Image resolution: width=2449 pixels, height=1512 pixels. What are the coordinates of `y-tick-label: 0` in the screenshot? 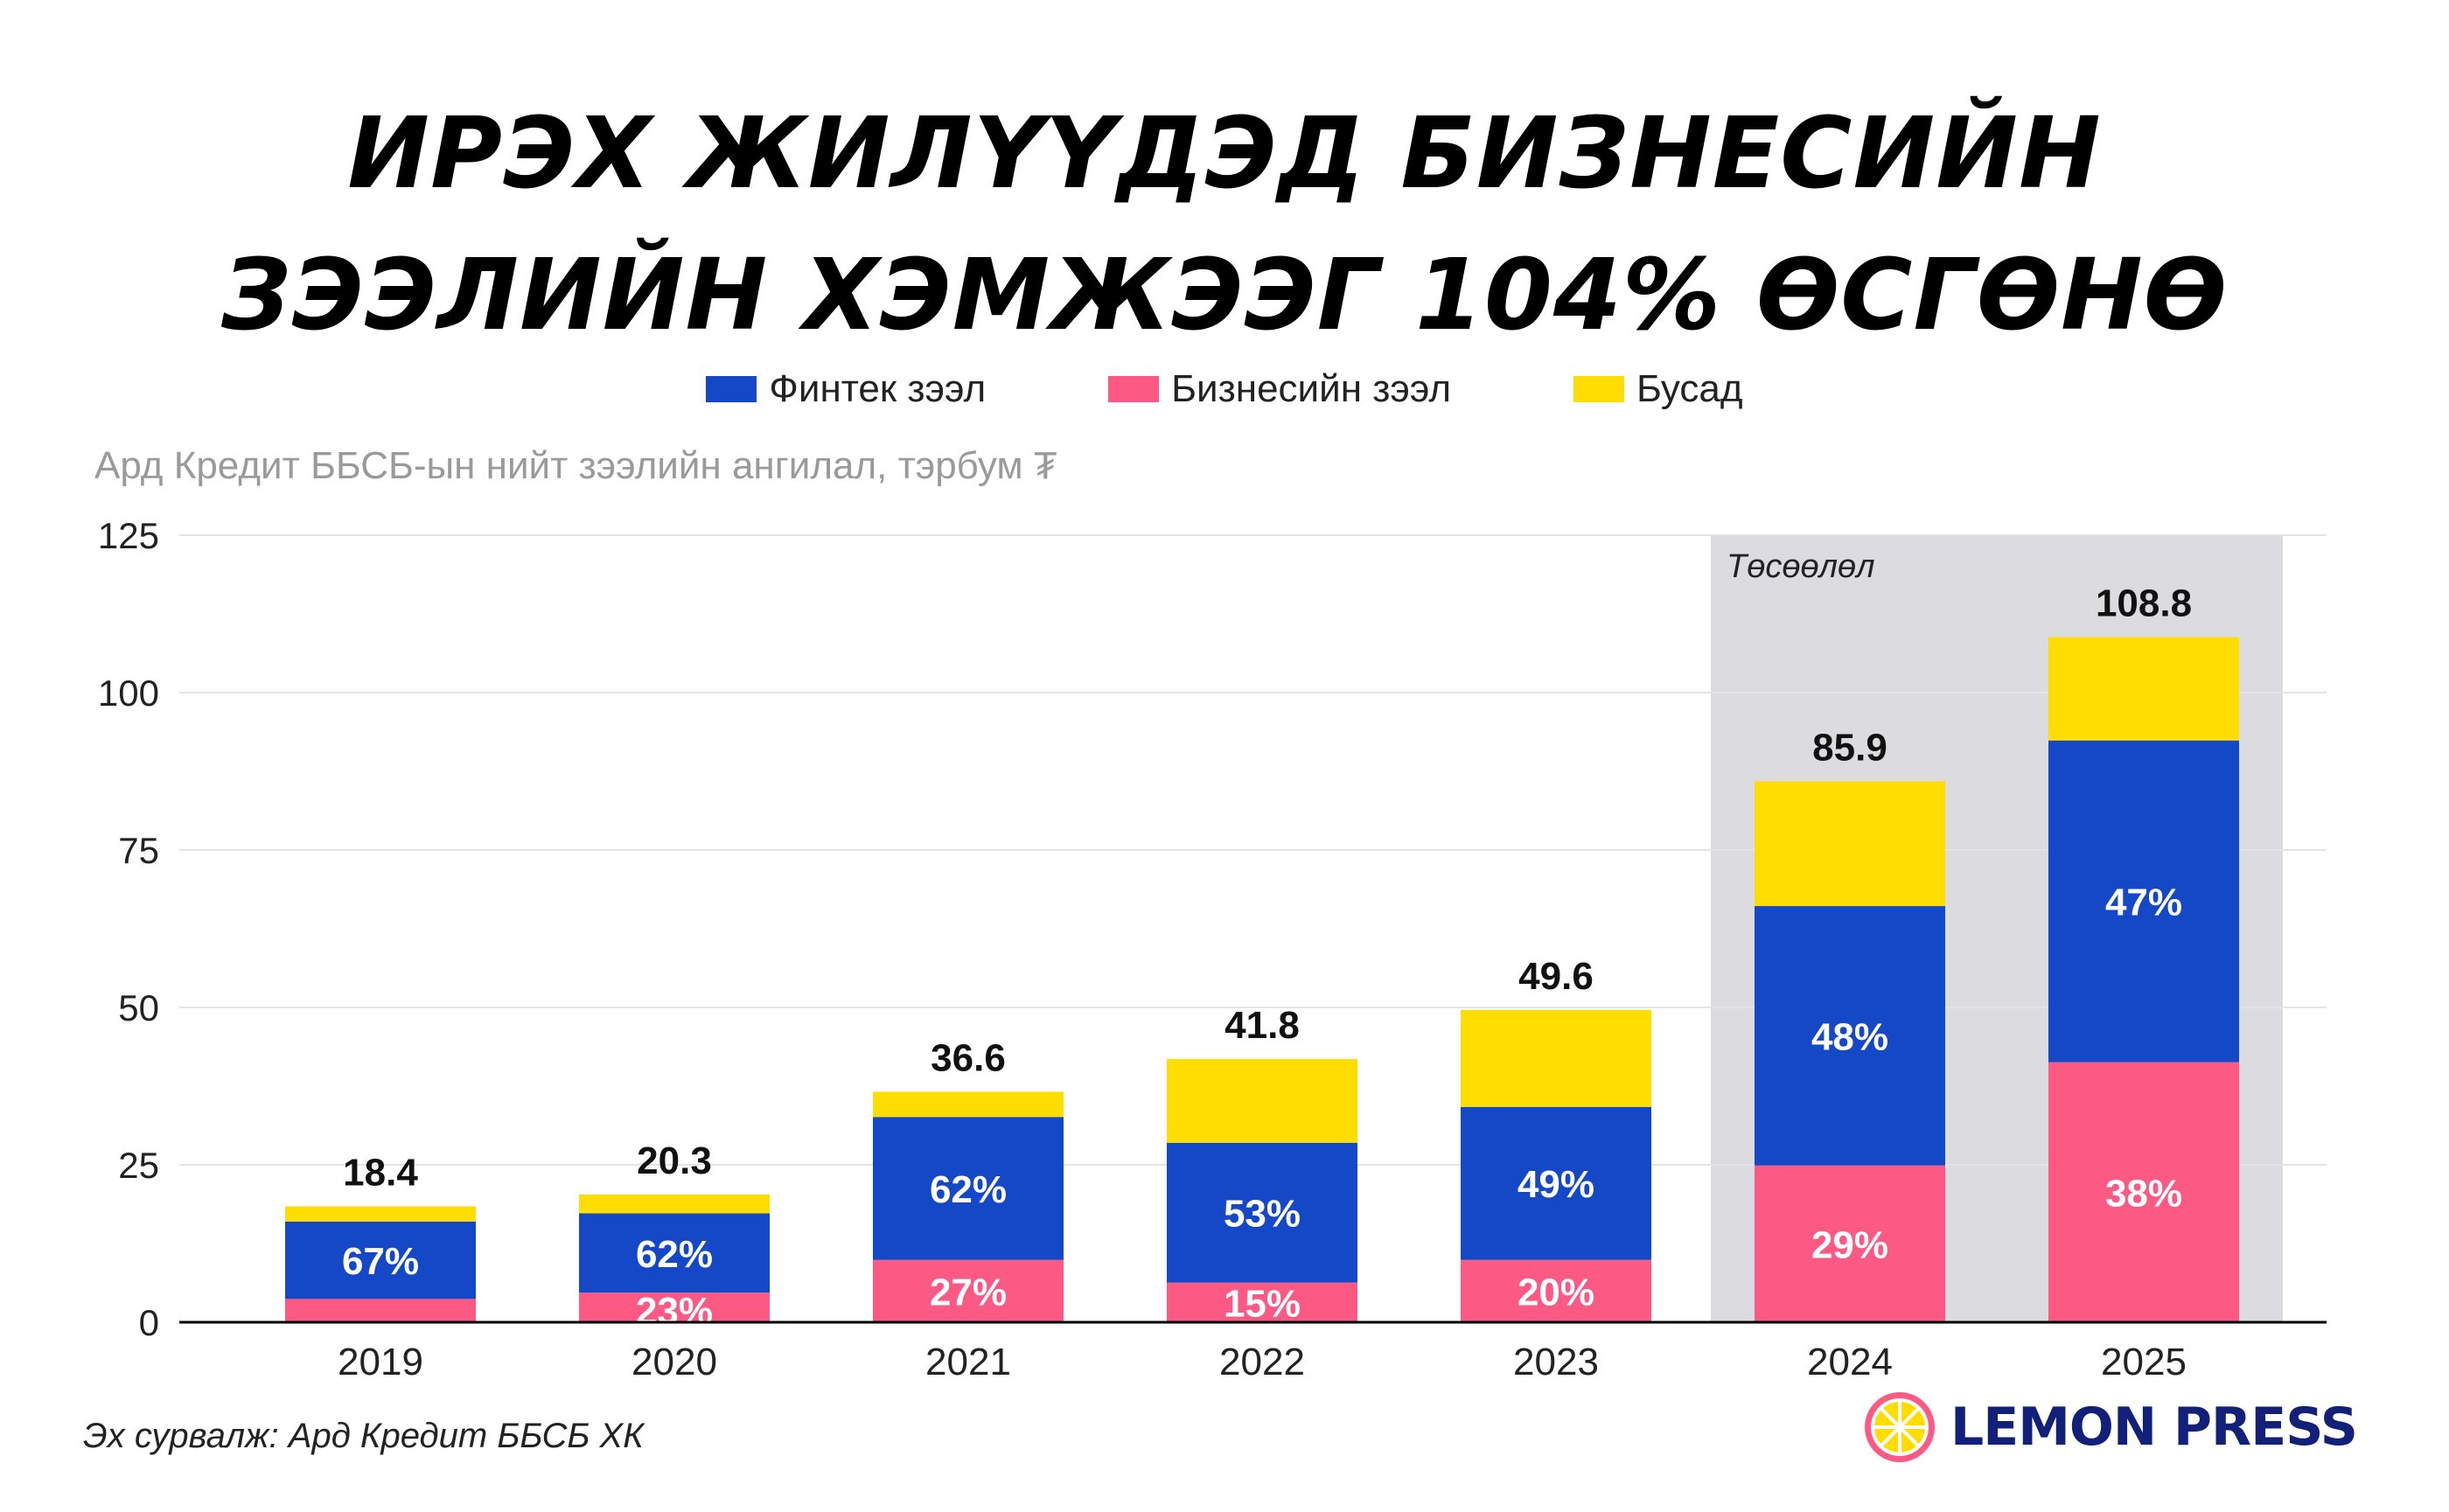 It's located at (149, 1323).